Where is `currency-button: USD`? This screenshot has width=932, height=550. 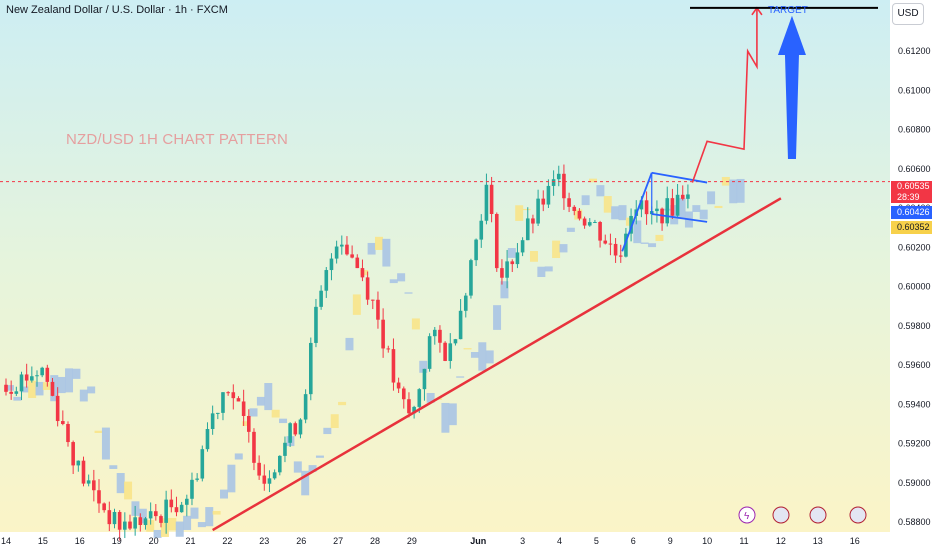 currency-button: USD is located at coordinates (908, 14).